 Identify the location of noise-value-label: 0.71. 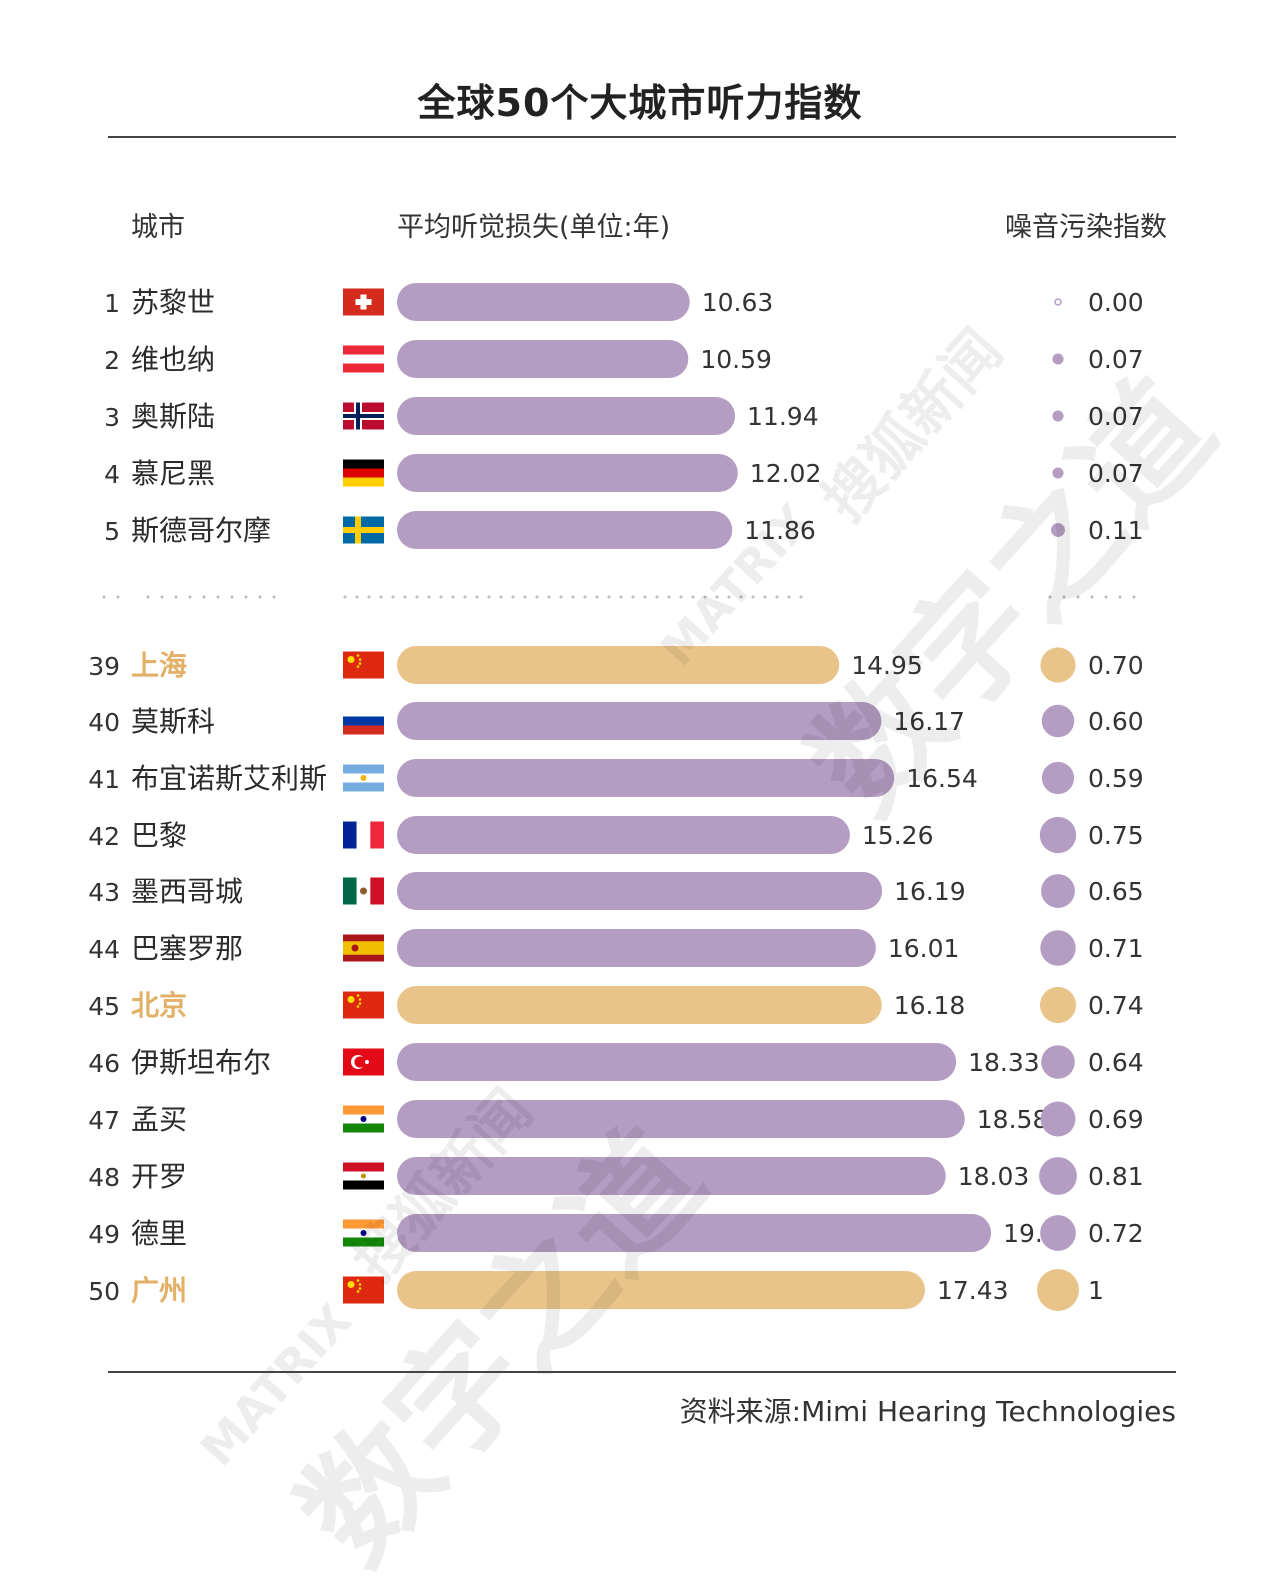
(1116, 948).